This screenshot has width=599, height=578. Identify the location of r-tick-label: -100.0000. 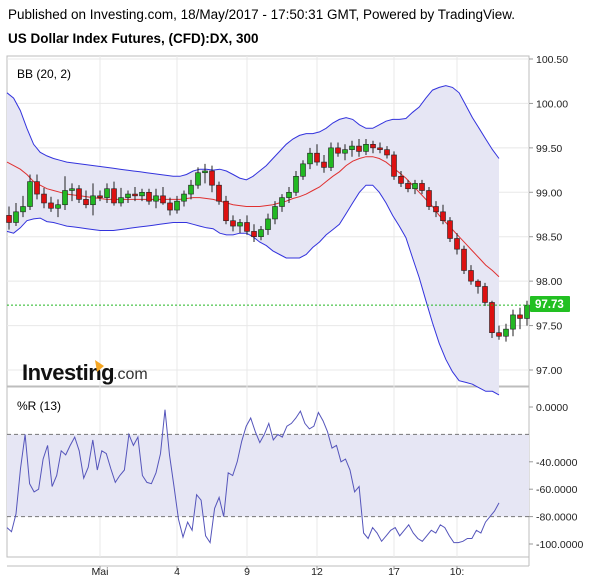
(559, 545).